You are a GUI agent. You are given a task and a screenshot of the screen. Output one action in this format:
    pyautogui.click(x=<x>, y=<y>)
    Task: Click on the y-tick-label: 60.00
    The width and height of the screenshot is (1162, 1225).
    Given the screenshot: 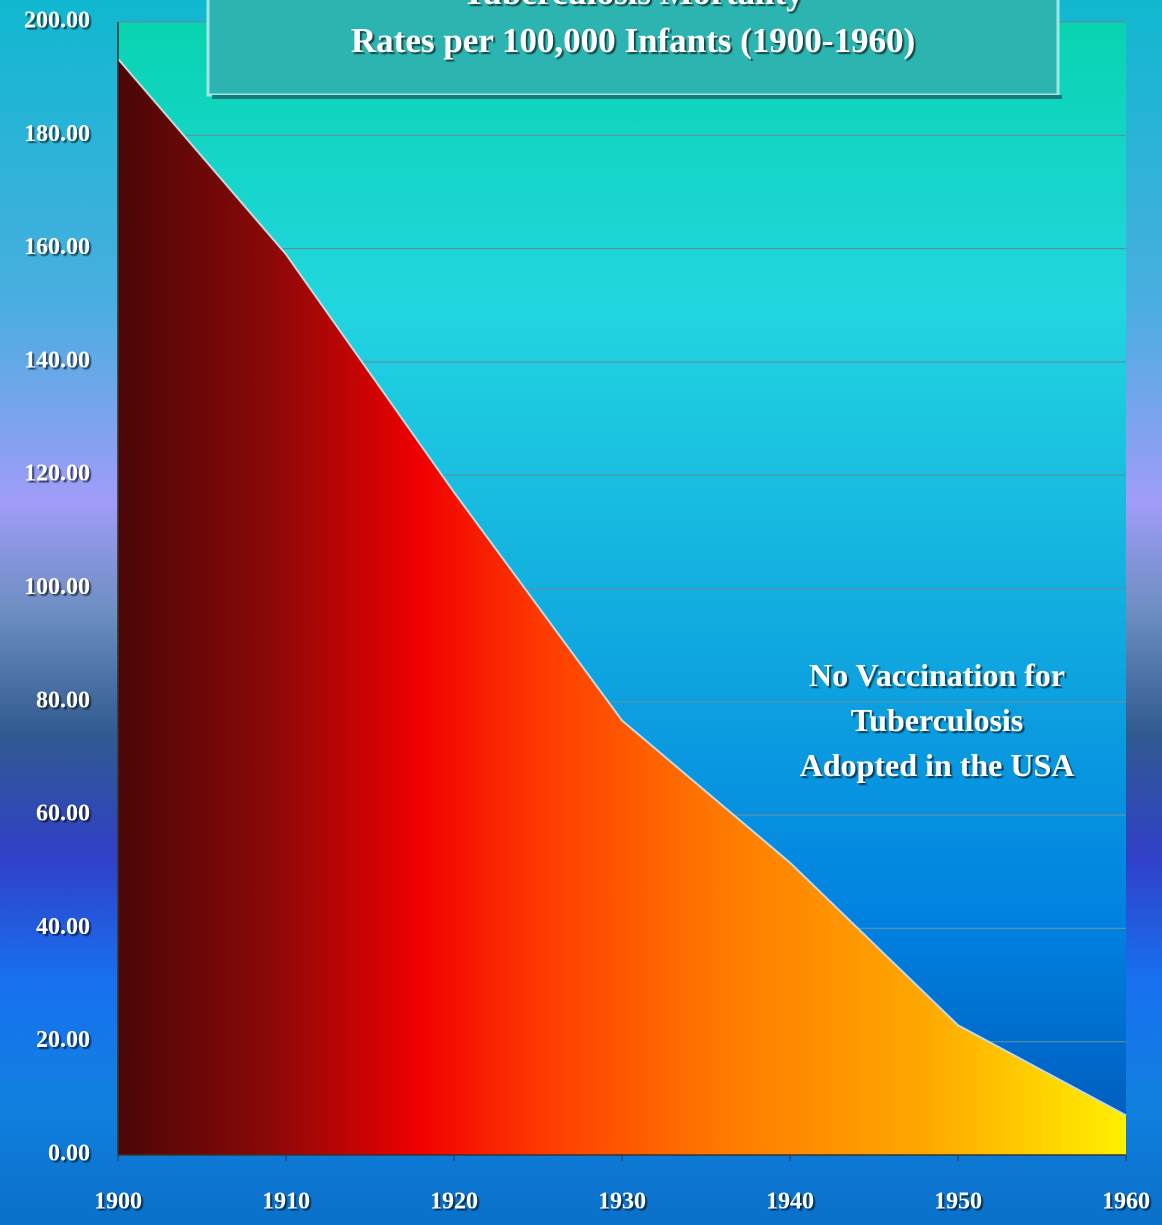 What is the action you would take?
    pyautogui.click(x=63, y=814)
    